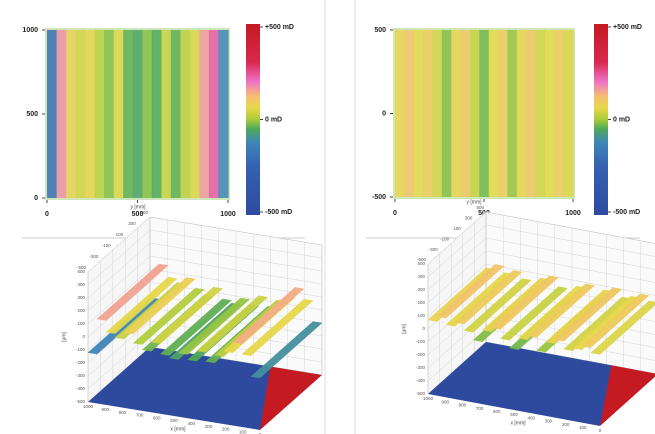  Describe the element at coordinates (514, 414) in the screenshot. I see `x-tick-label: 500` at that location.